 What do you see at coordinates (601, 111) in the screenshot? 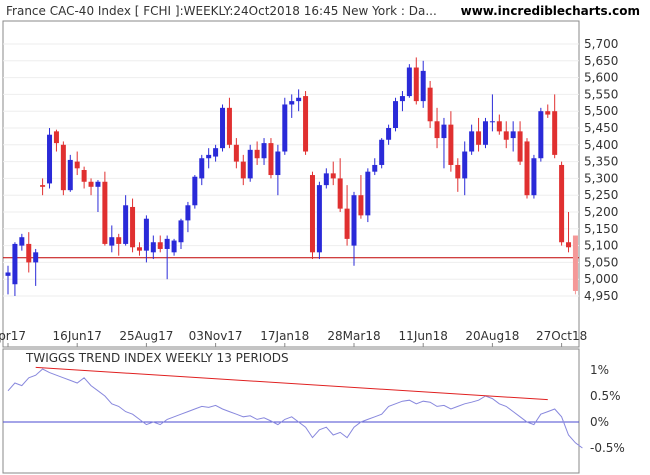
I see `price-y-tick-label: 5,500` at bounding box center [601, 111].